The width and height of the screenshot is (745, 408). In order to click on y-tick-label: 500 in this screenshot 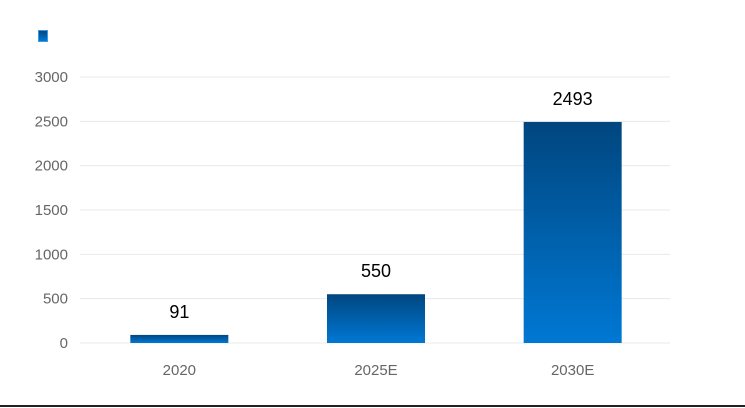, I will do `click(55, 299)`.